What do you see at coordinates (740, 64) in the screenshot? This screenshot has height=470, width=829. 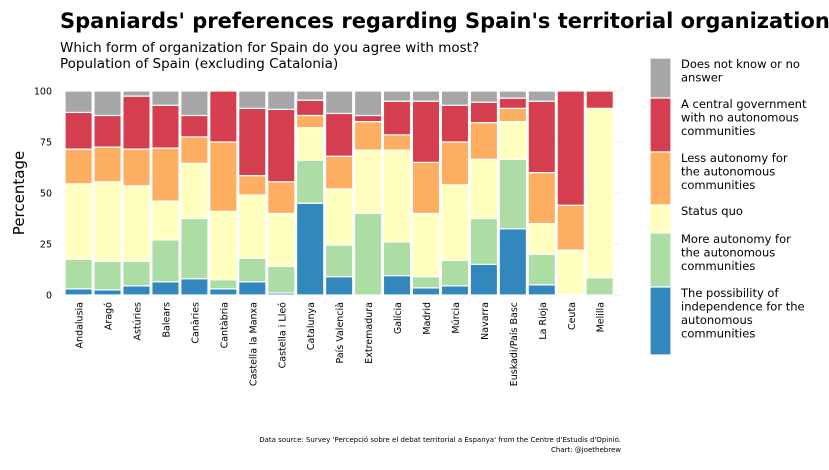 I see `legend-label: Does not know or no` at bounding box center [740, 64].